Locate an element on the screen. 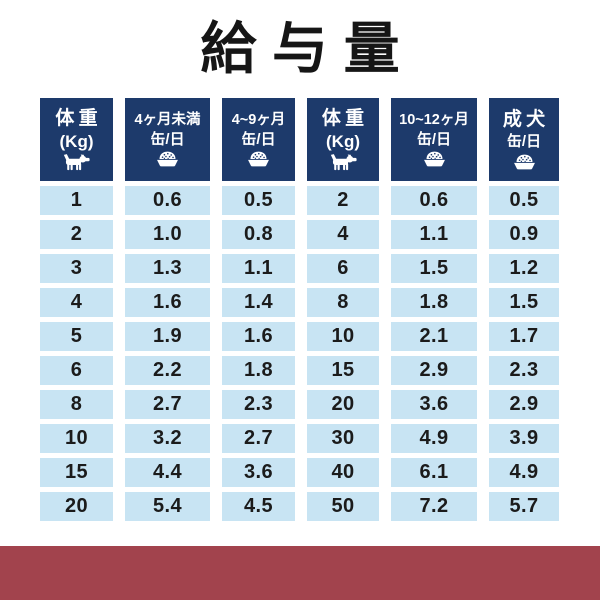  amount-cell: 5.4 is located at coordinates (167, 506).